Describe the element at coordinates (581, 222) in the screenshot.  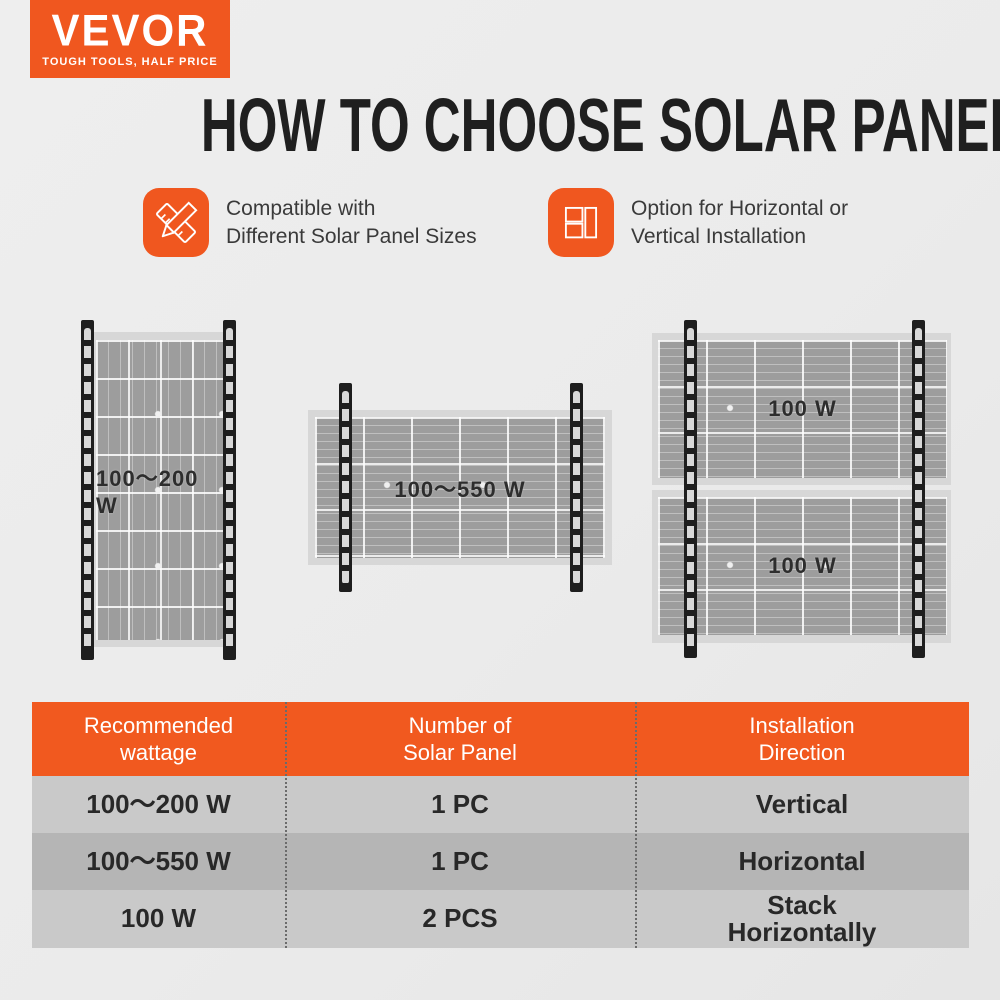
I see `window-panes-icon` at that location.